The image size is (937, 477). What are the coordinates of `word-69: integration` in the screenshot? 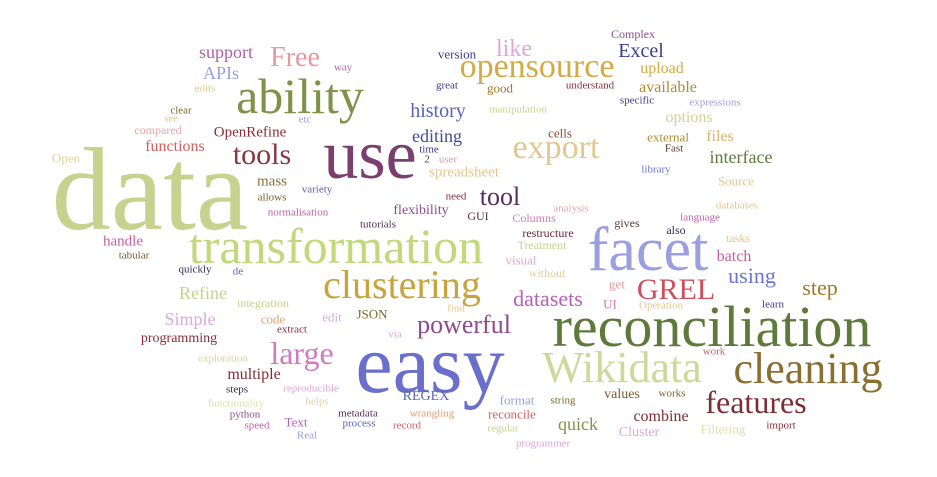 It's located at (263, 303).